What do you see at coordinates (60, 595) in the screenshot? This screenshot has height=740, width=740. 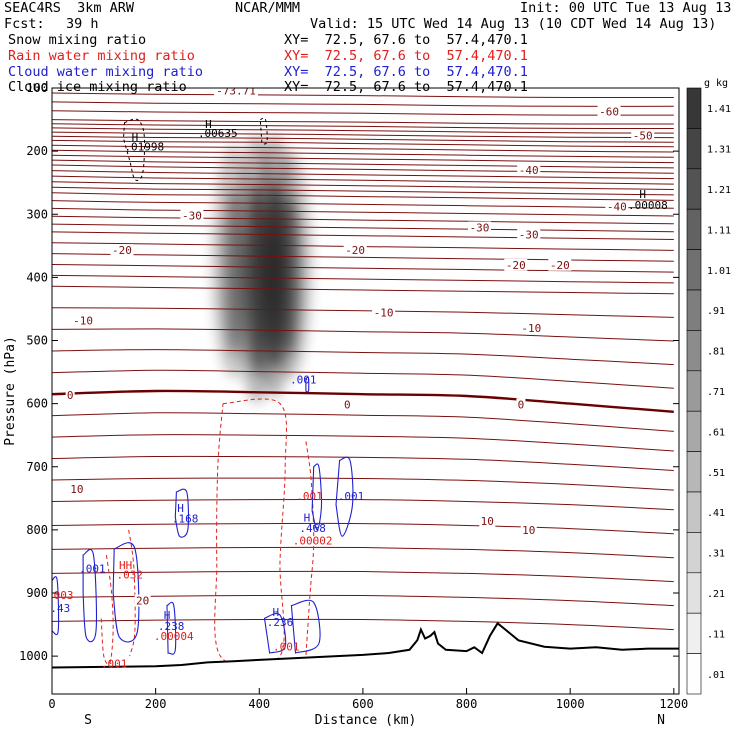 I see `annotation-17: .003` at bounding box center [60, 595].